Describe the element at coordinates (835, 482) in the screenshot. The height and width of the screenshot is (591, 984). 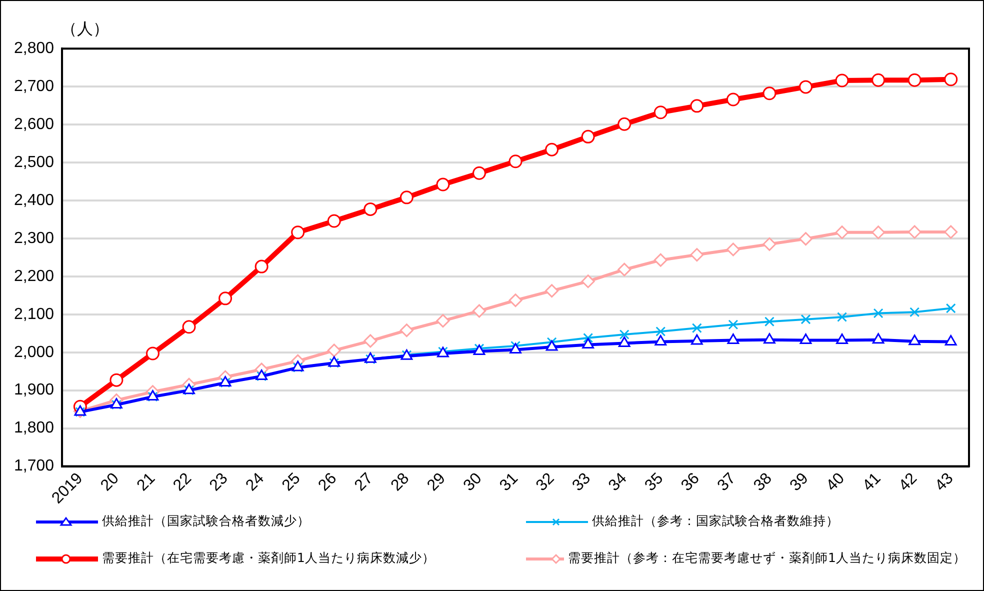
I see `x-tick-label: 40` at that location.